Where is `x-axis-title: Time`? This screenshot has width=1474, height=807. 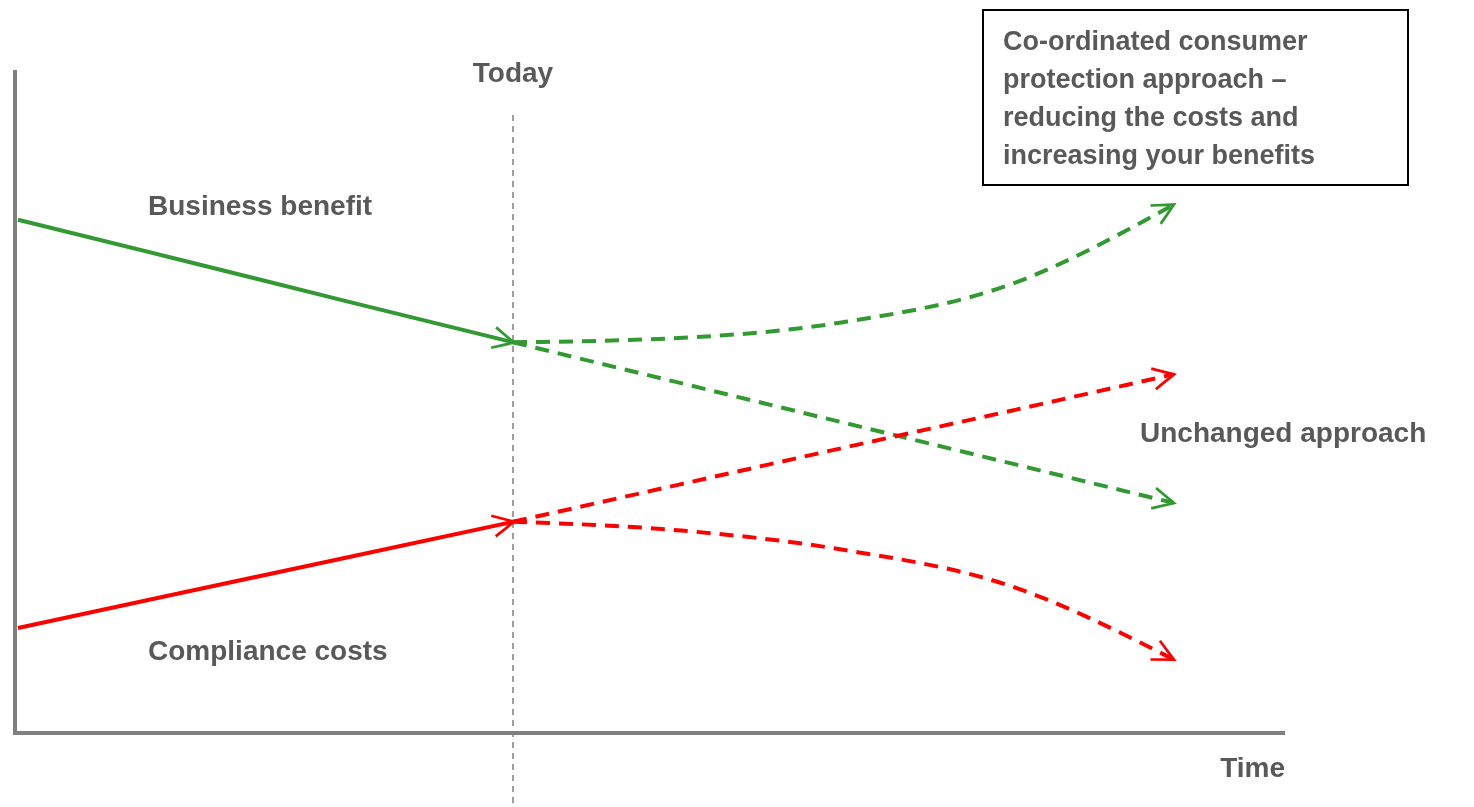 x-axis-title: Time is located at coordinates (1252, 767).